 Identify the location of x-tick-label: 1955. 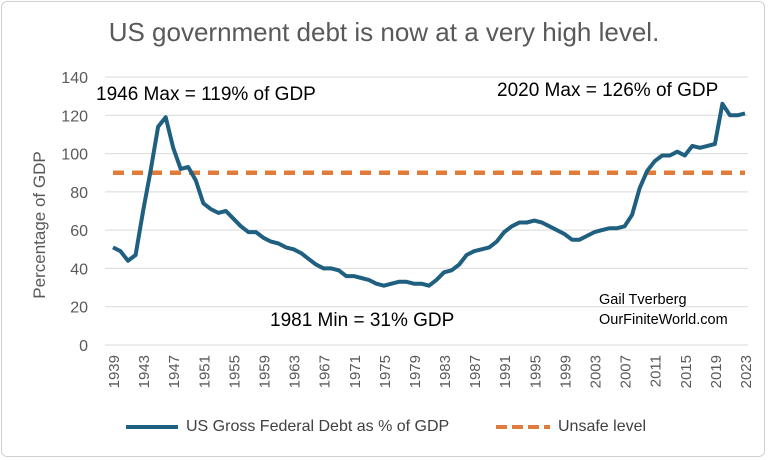
(234, 371).